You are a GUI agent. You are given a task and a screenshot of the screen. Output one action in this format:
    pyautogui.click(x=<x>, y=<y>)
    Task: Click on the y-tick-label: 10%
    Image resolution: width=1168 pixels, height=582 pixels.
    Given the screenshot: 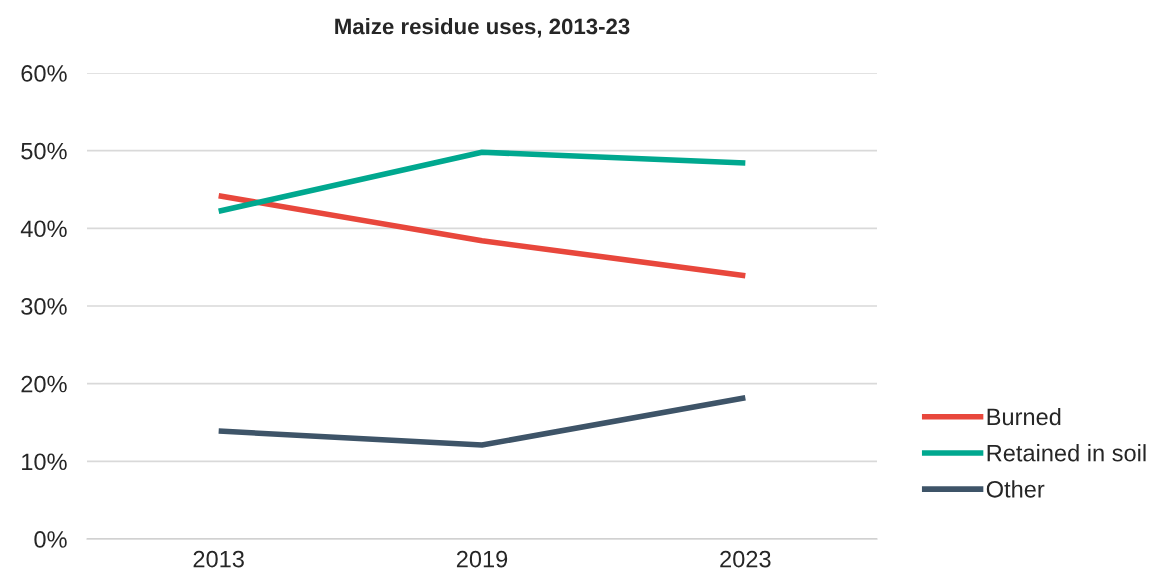 What is the action you would take?
    pyautogui.click(x=44, y=462)
    